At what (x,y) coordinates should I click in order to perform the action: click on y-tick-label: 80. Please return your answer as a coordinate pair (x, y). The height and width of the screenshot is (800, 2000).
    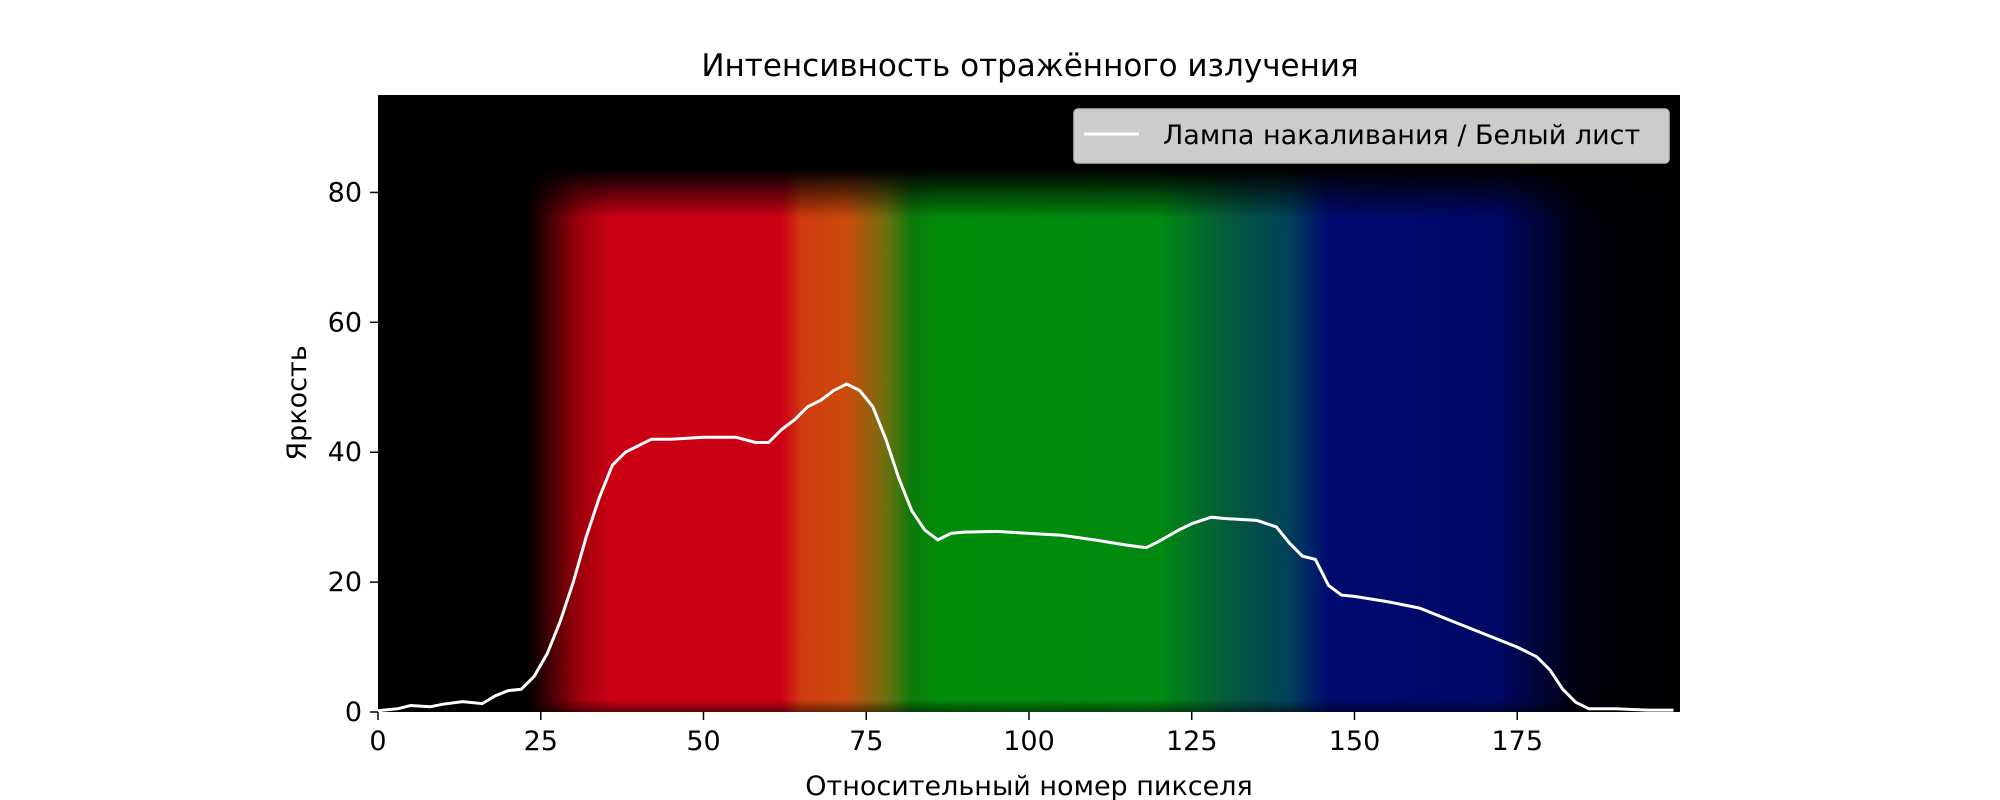
    Looking at the image, I should click on (345, 192).